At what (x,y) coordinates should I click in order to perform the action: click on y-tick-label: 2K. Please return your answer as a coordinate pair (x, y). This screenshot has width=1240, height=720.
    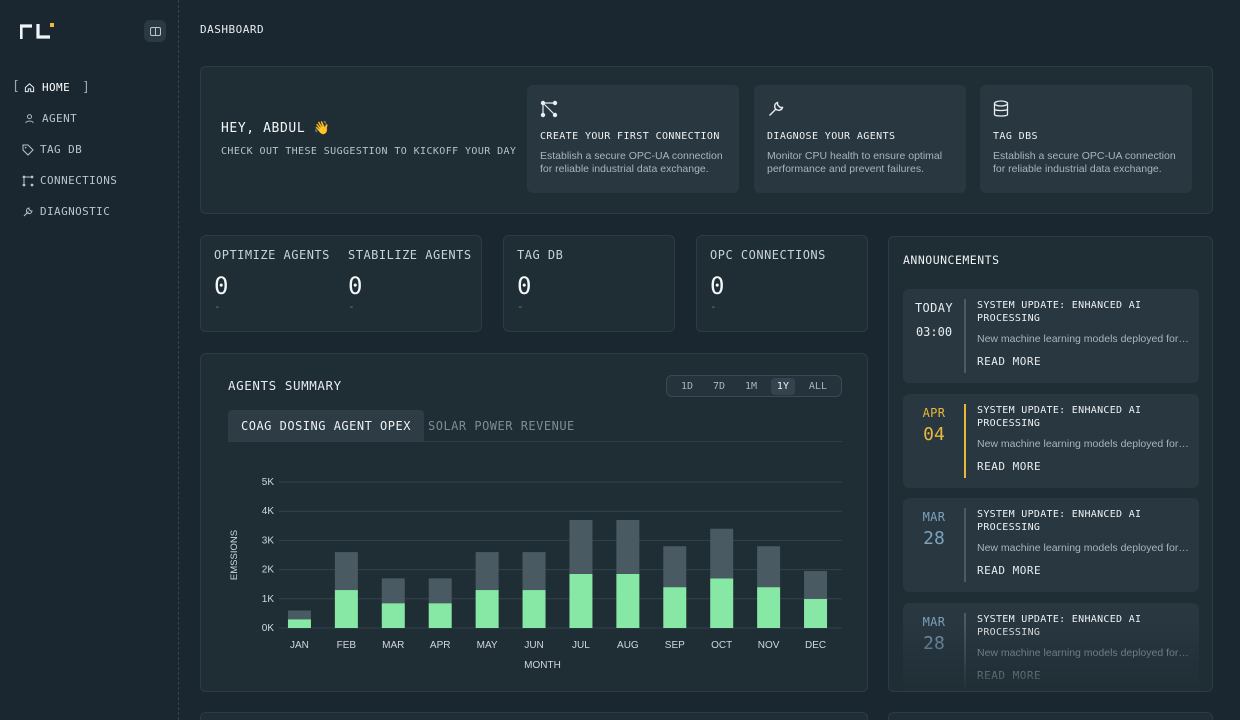
    Looking at the image, I should click on (268, 570).